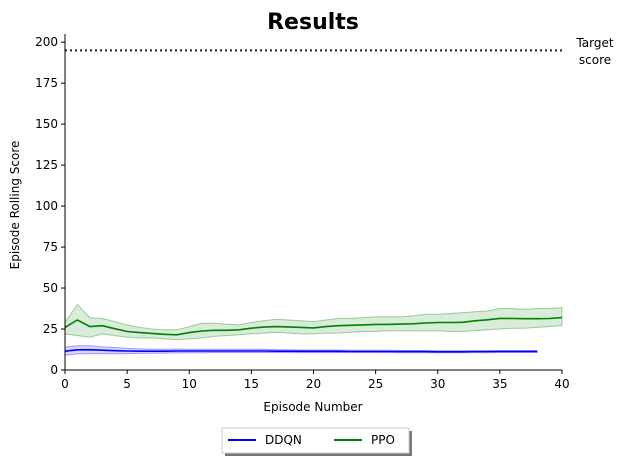  I want to click on legend-label-ddqn: DDQN, so click(283, 440).